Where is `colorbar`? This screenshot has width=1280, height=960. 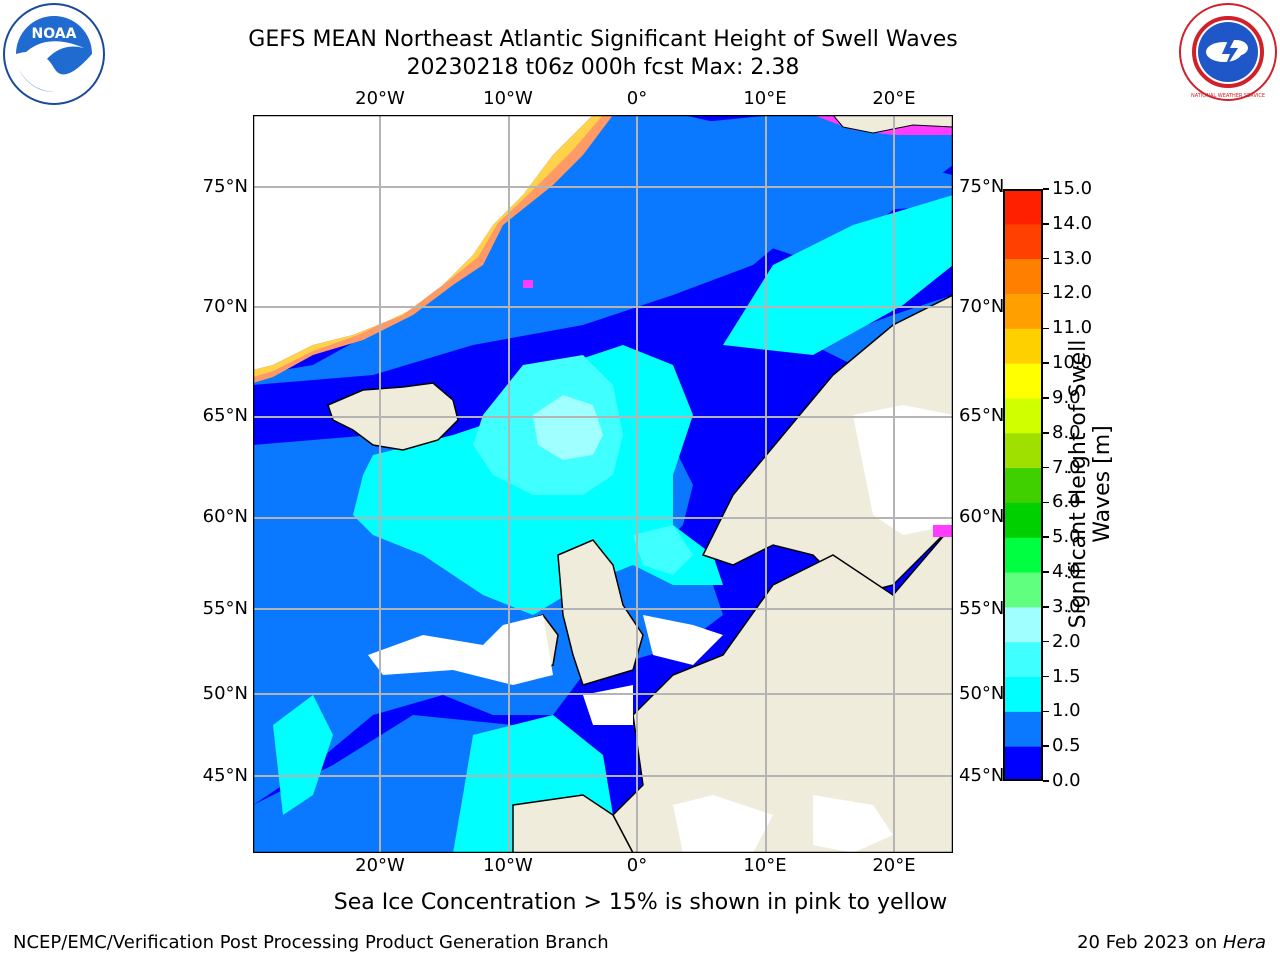 colorbar is located at coordinates (1023, 485).